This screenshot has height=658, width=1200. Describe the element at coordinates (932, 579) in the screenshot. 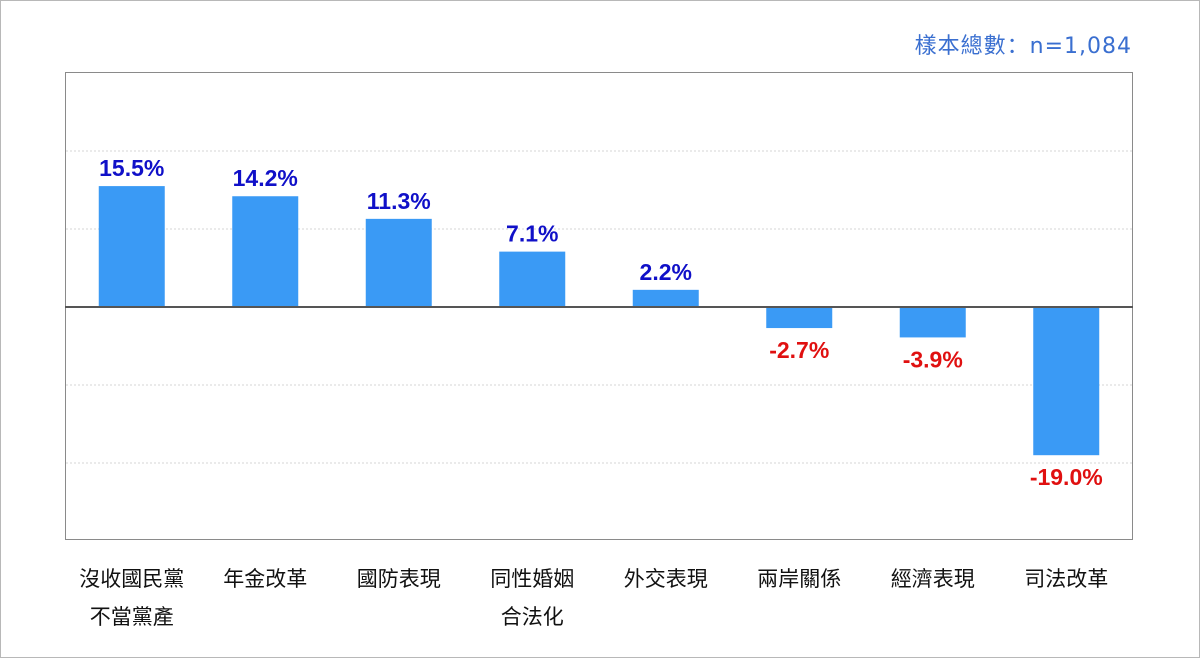

I see `category-label-6: 經濟表現` at that location.